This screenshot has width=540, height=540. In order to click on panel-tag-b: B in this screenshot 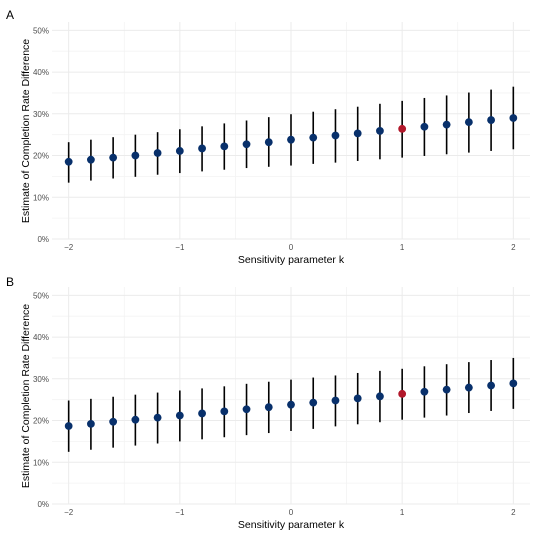, I will do `click(10, 282)`.